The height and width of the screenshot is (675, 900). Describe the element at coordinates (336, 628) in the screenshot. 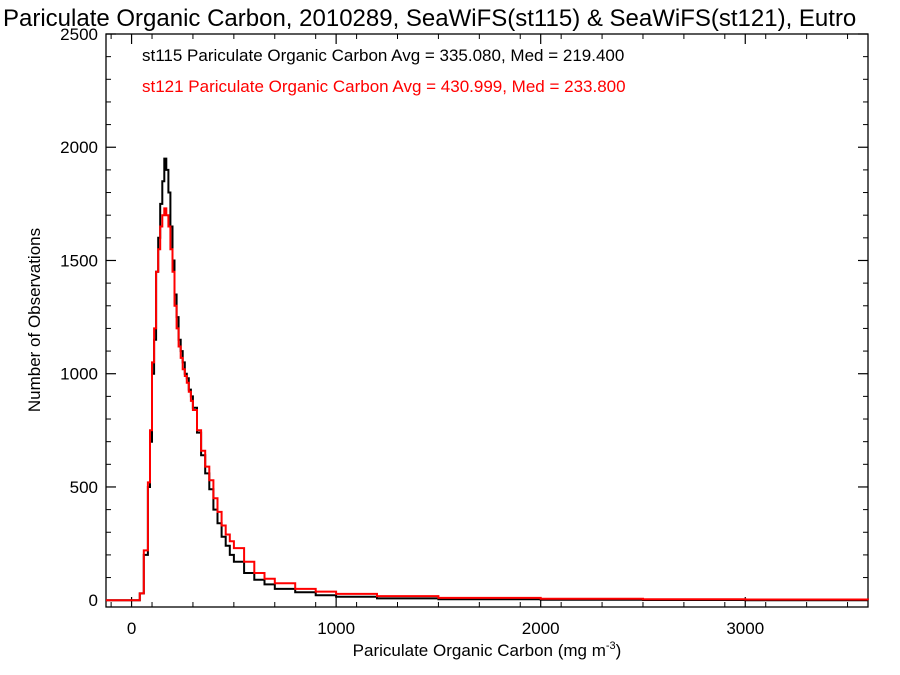

I see `x-tick-label: 1000` at that location.